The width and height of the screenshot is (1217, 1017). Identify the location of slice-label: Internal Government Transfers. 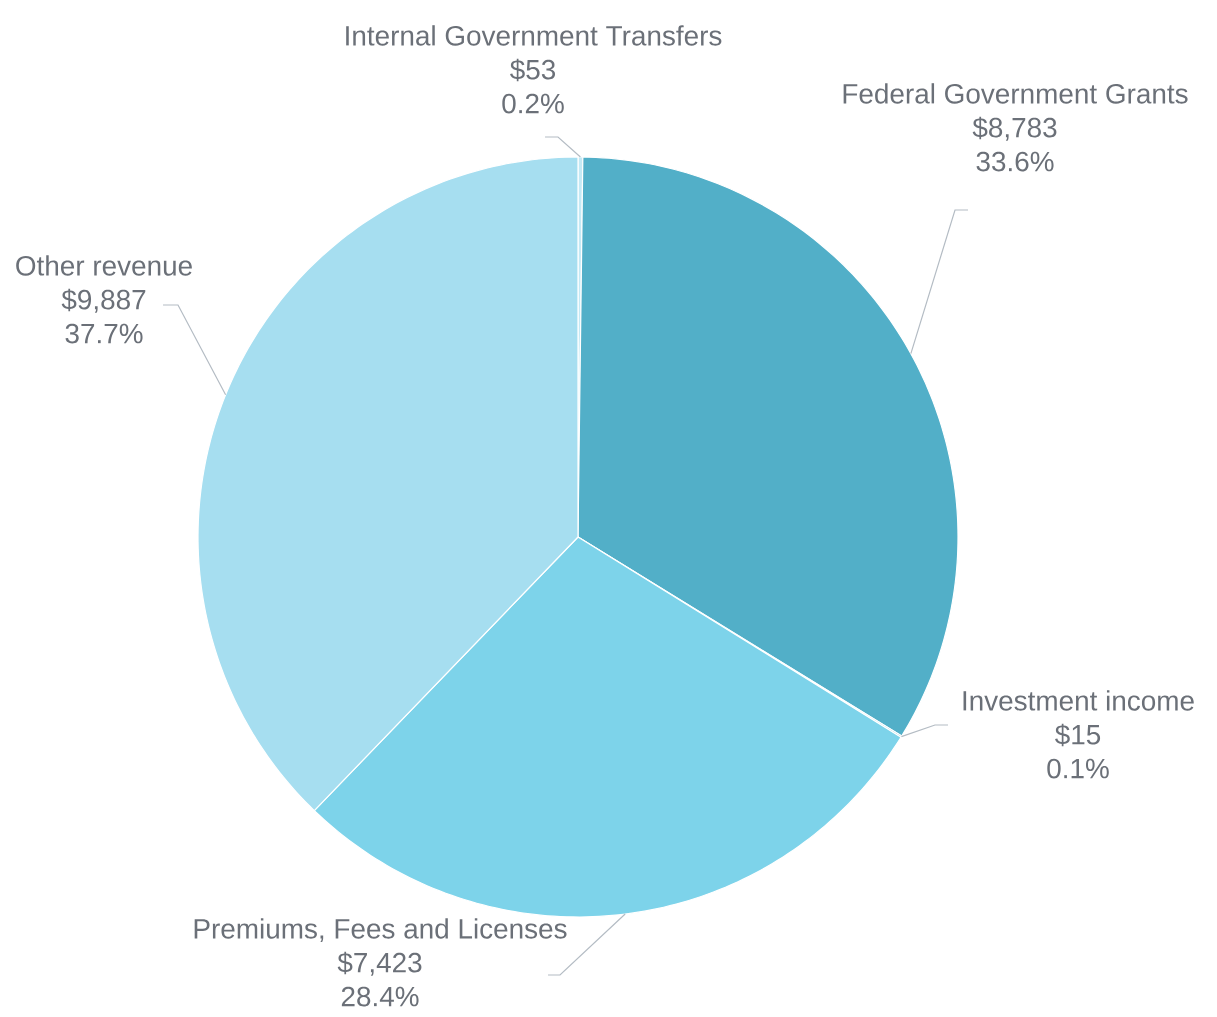
(534, 35).